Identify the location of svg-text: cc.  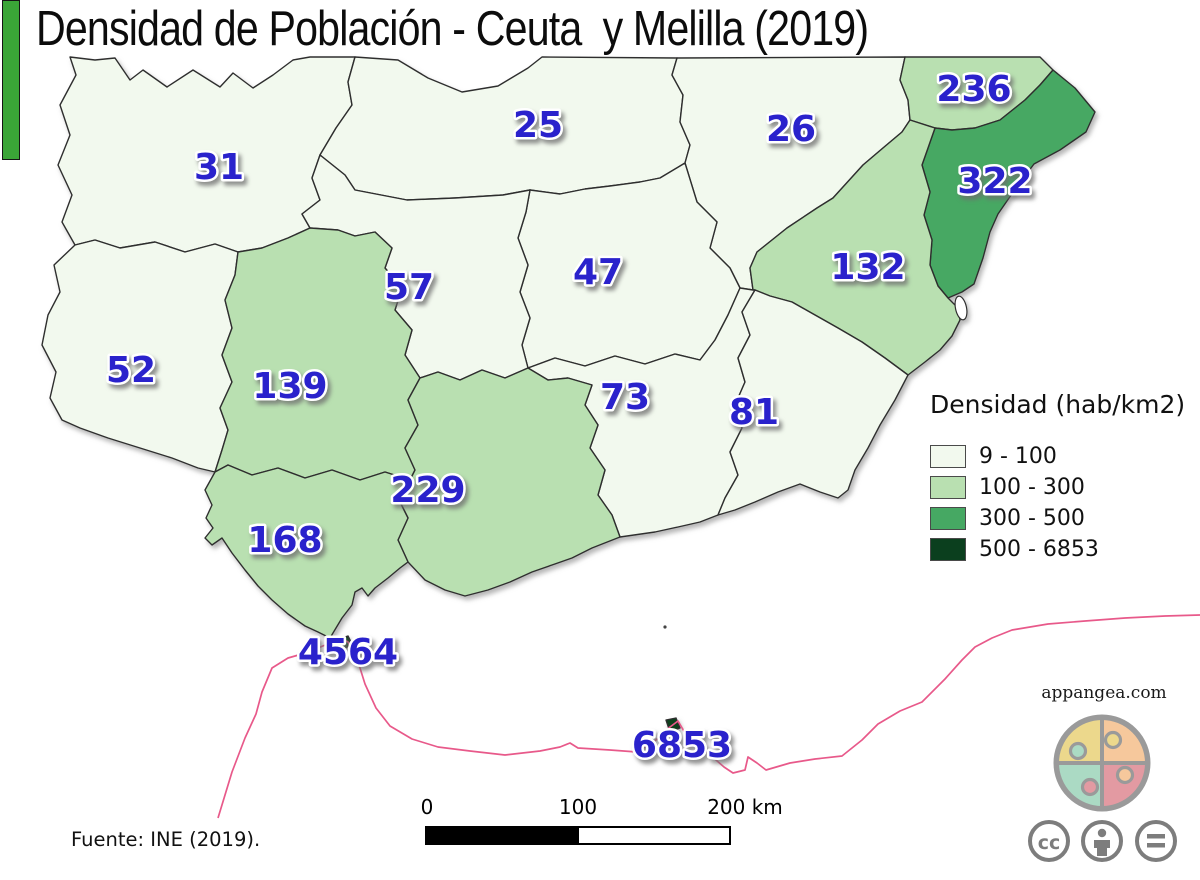
(1049, 843).